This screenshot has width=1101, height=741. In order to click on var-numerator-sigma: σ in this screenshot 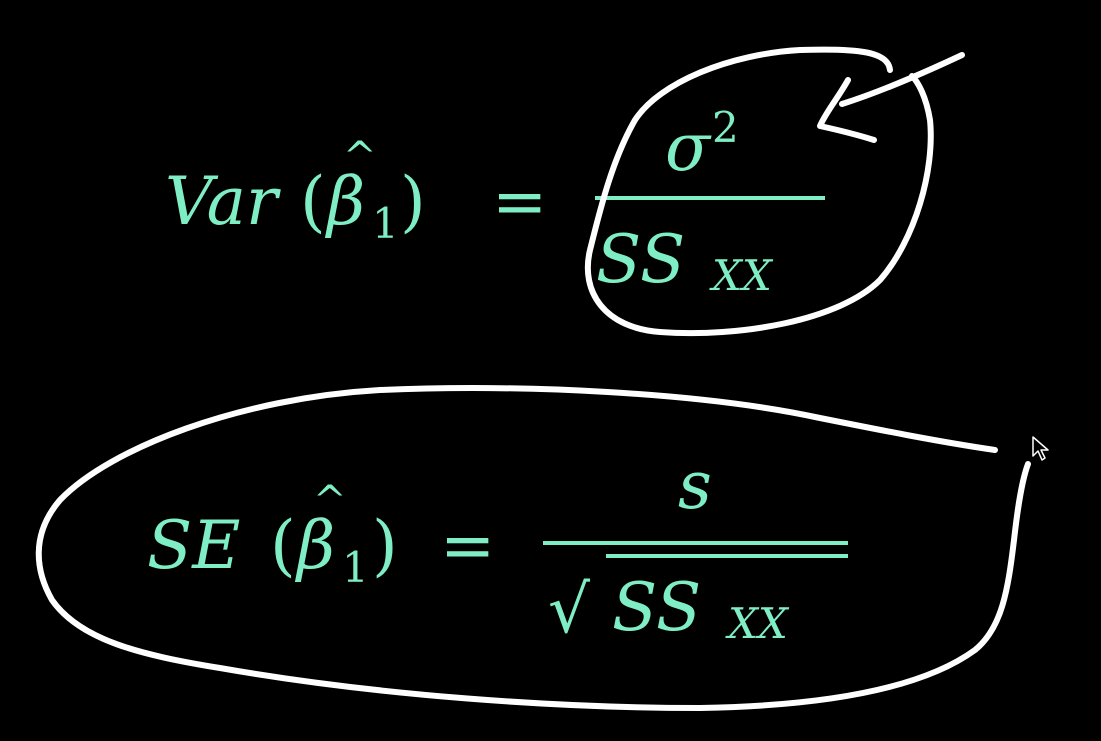, I will do `click(688, 147)`.